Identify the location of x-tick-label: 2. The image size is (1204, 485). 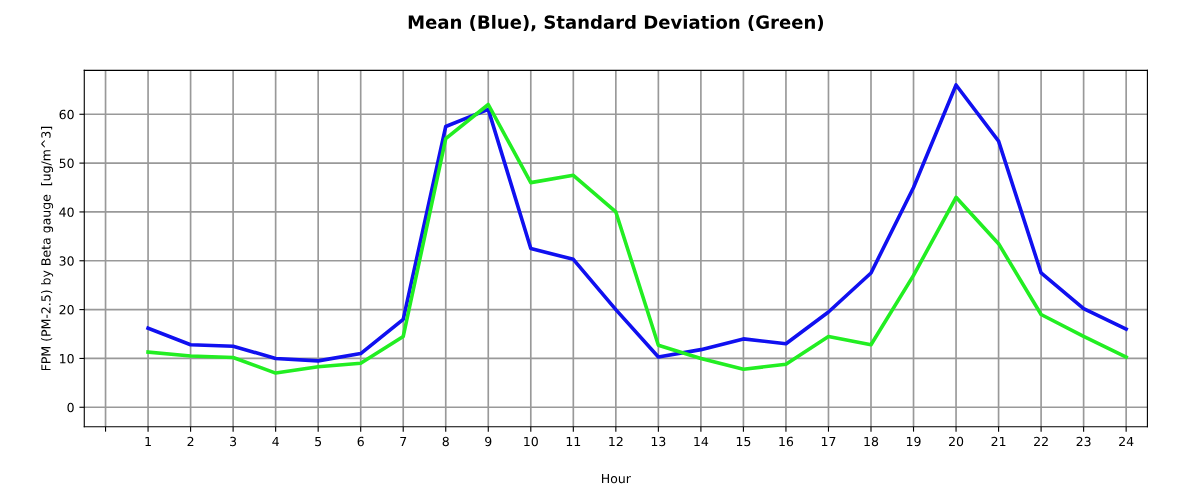
(190, 441).